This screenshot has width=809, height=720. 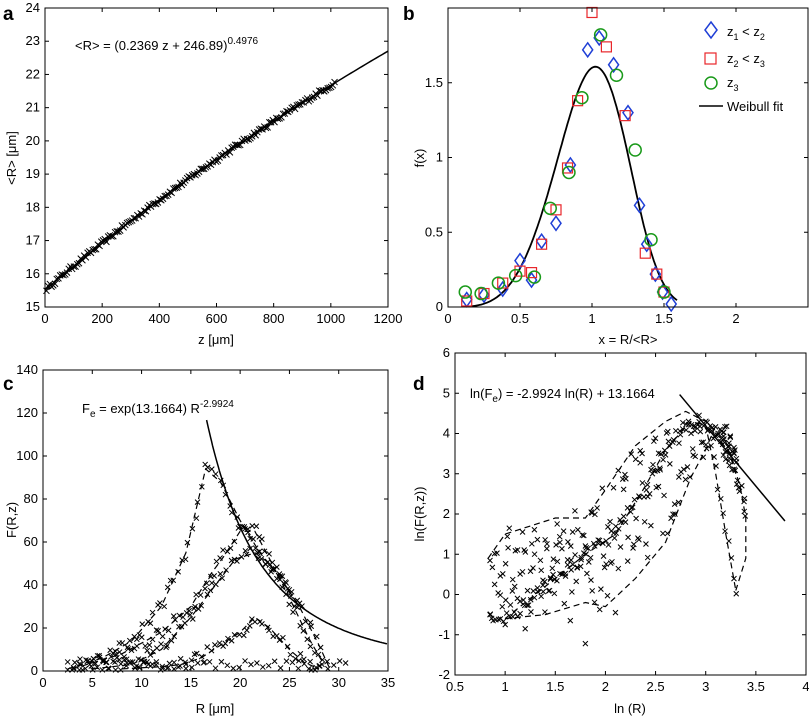 What do you see at coordinates (388, 318) in the screenshot?
I see `panel-0-xtick-label: 1200` at bounding box center [388, 318].